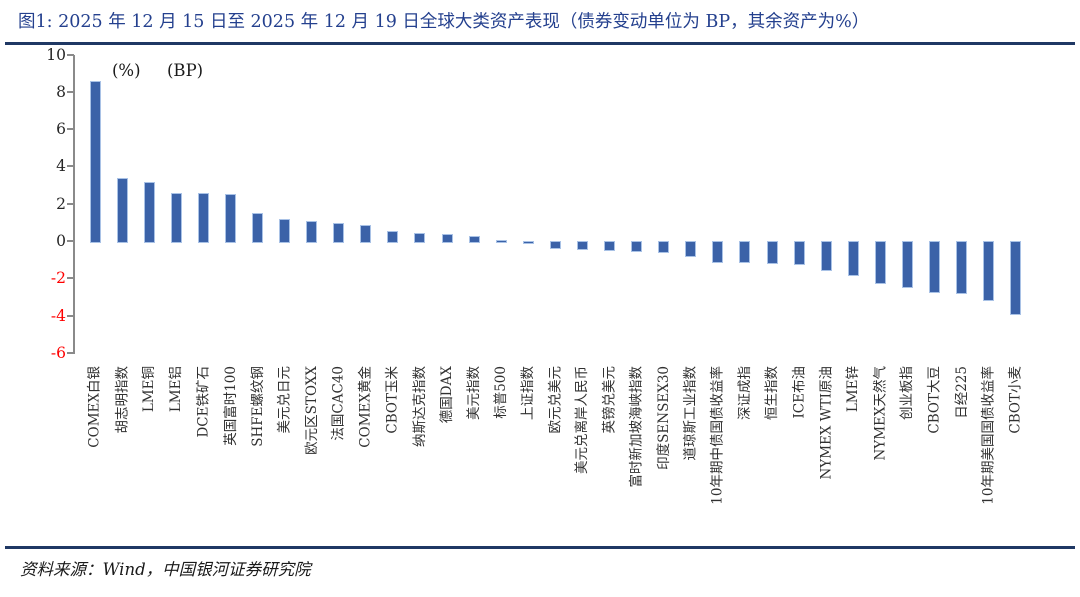  I want to click on x-axis-label: 德国DAX, so click(447, 395).